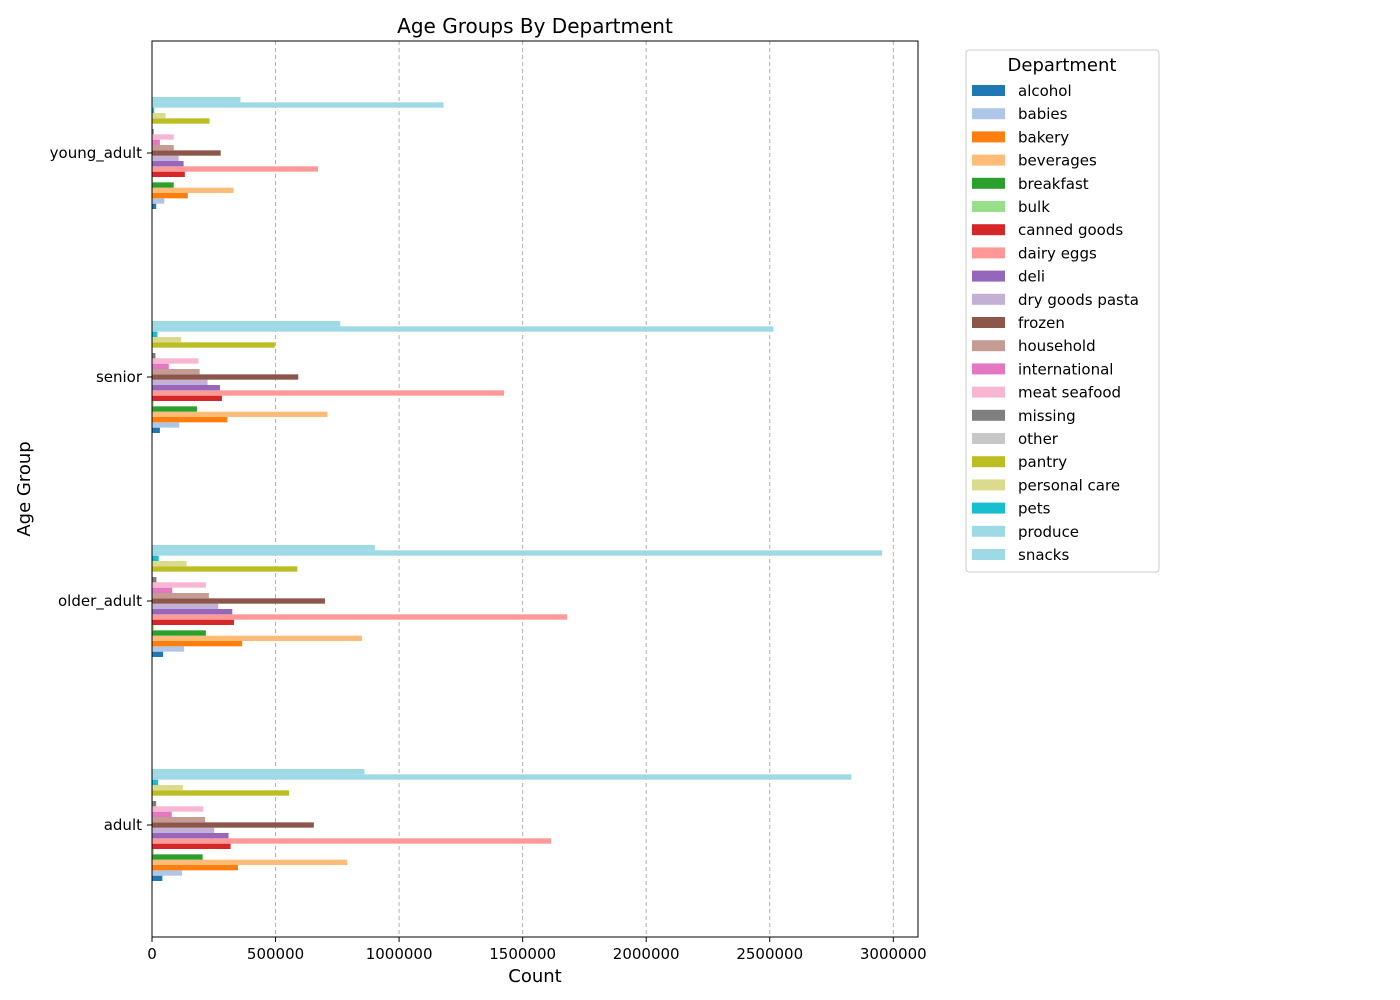 This screenshot has height=1000, width=1400. What do you see at coordinates (24, 488) in the screenshot?
I see `y-axis-label: Age Group` at bounding box center [24, 488].